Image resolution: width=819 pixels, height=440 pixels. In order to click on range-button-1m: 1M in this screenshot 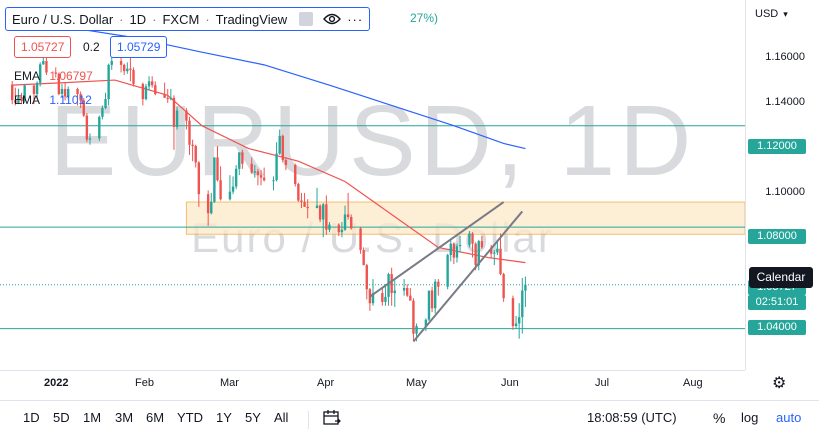, I will do `click(92, 417)`.